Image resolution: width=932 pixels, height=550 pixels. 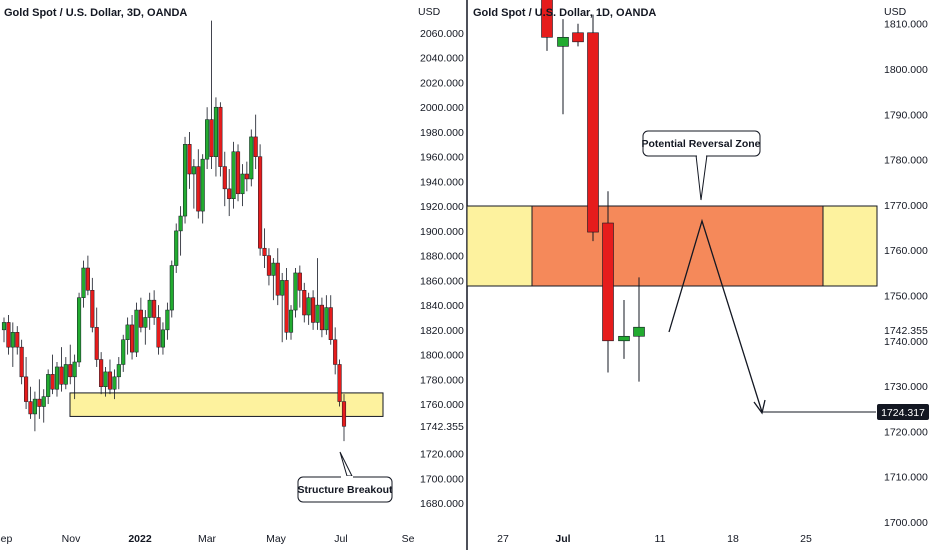 What do you see at coordinates (226, 404) in the screenshot?
I see `chart-left-support-zone` at bounding box center [226, 404].